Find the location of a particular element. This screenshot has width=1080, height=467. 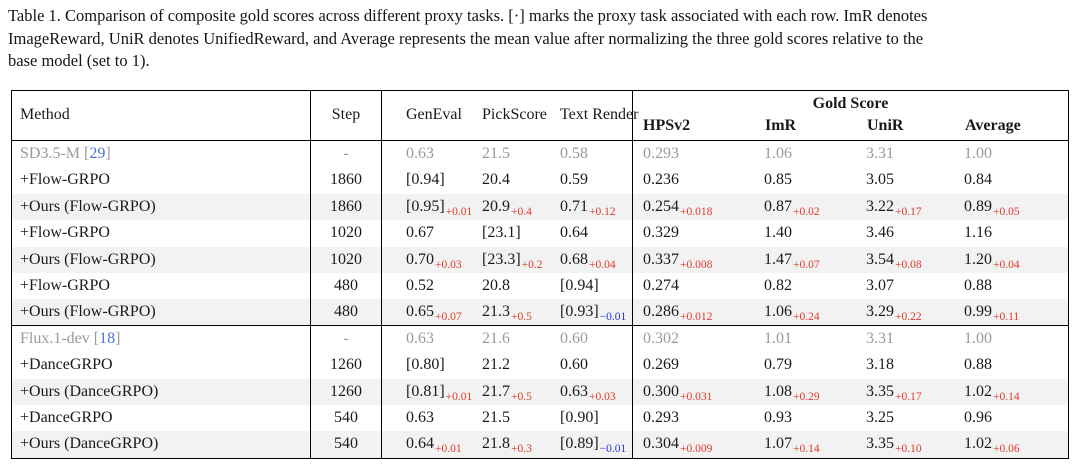

value-cell: 0.99+0.11 is located at coordinates (1010, 312).